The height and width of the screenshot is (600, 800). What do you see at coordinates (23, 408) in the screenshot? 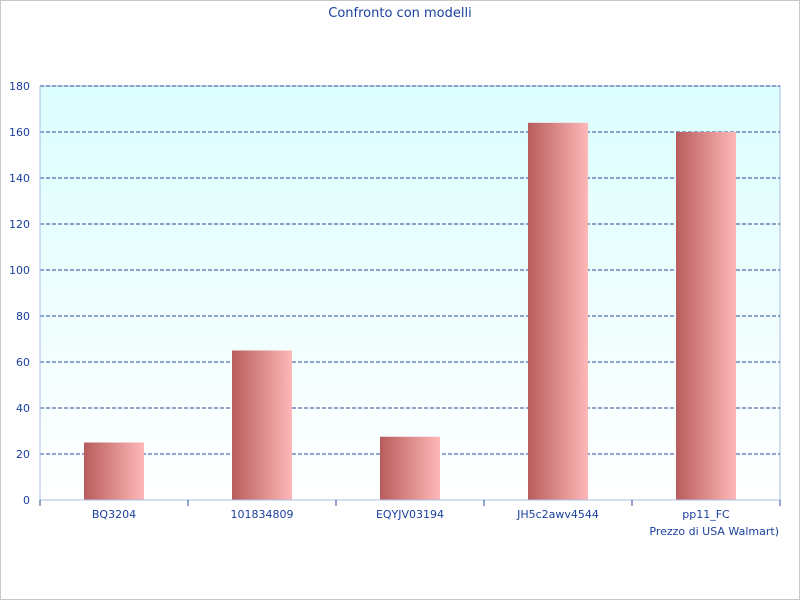
I see `y-tick-label: 40` at bounding box center [23, 408].